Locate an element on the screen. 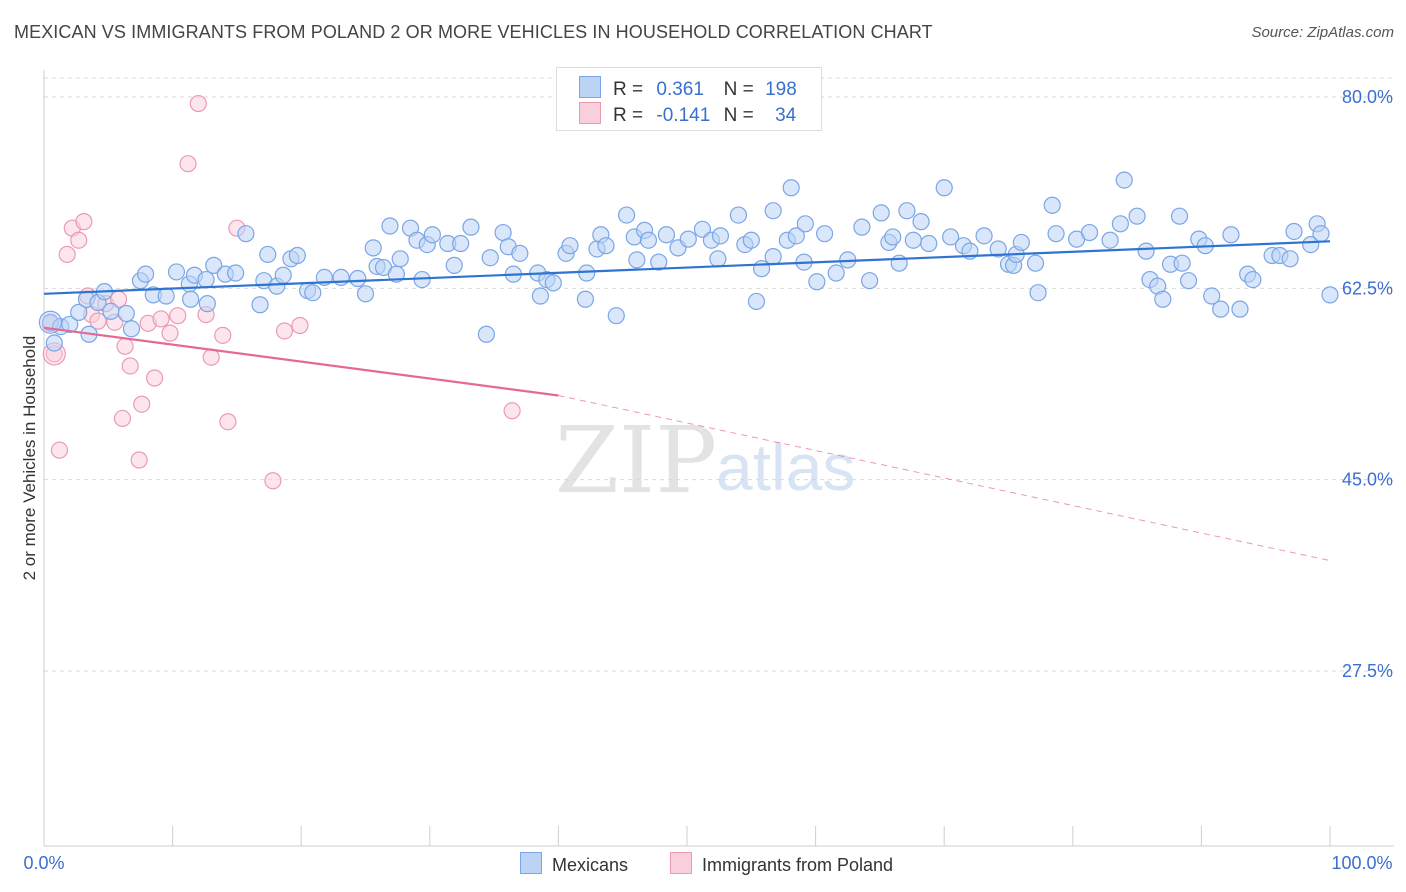  legend-row-mexicans: R = 0.361 N = 198 is located at coordinates (688, 88).